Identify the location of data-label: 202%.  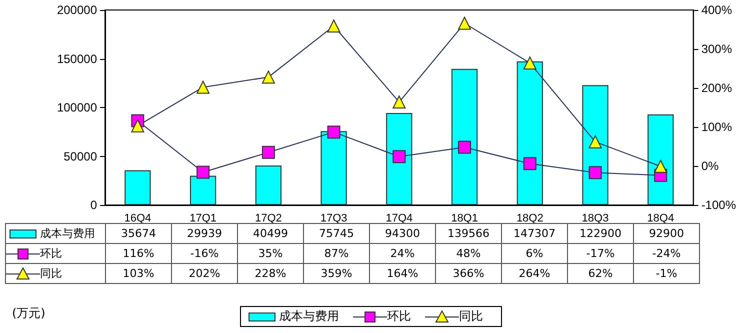
(205, 274).